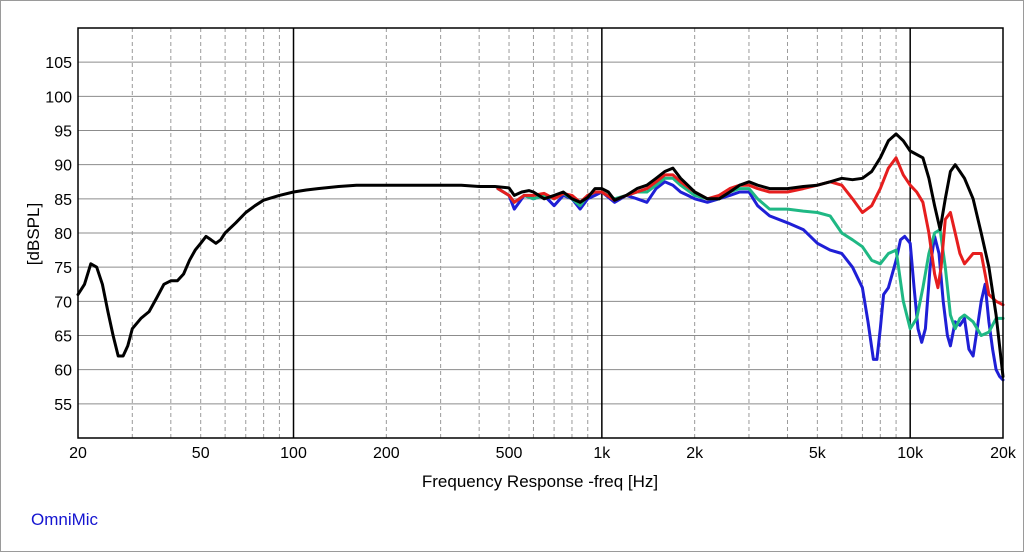 The image size is (1024, 552). I want to click on y-tick-label: 70, so click(63, 302).